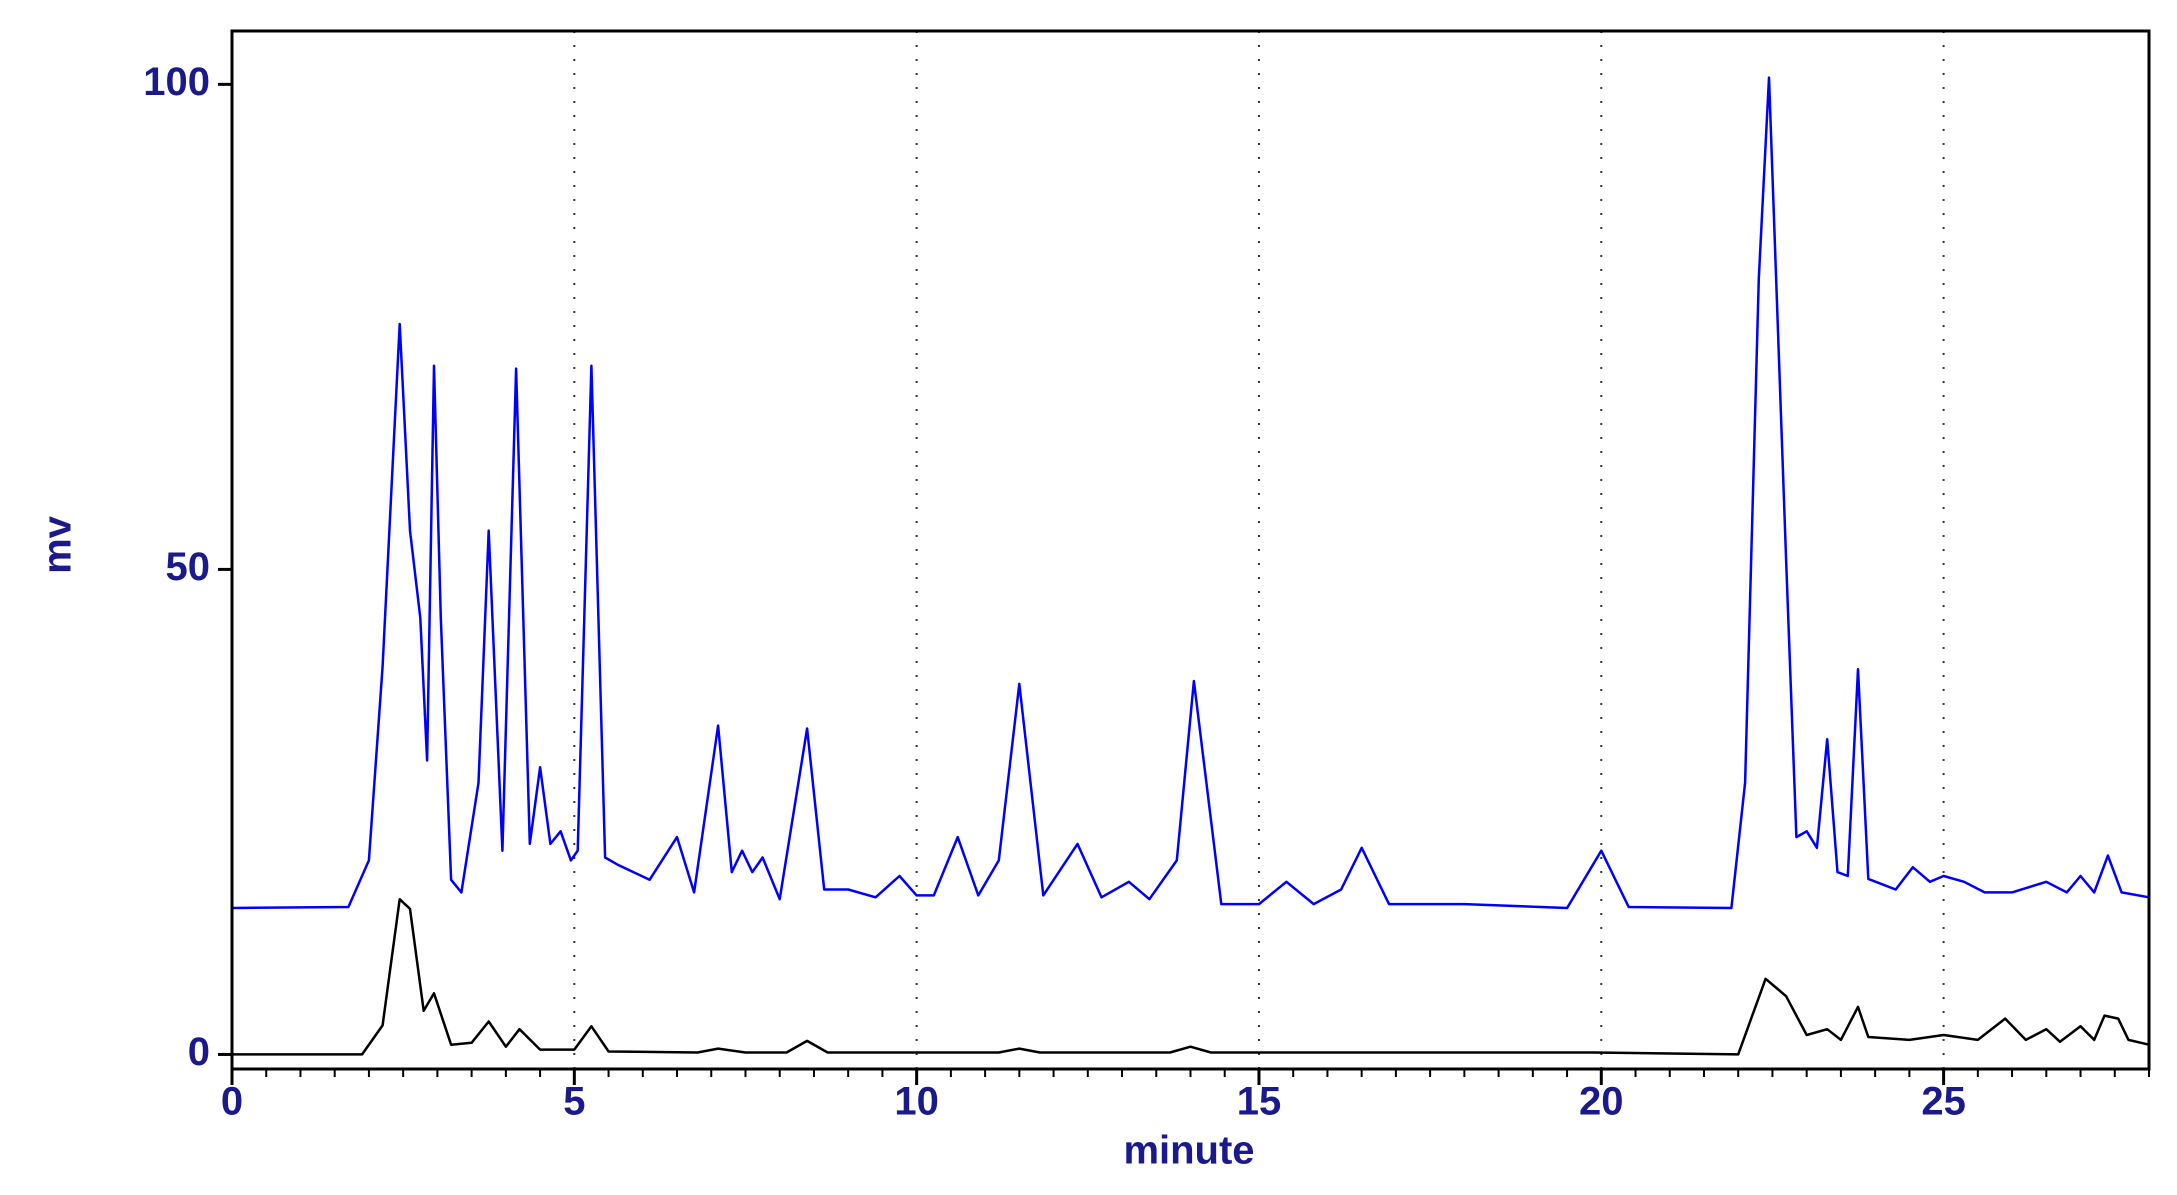  Describe the element at coordinates (1259, 1102) in the screenshot. I see `x-tick-label: 15` at that location.